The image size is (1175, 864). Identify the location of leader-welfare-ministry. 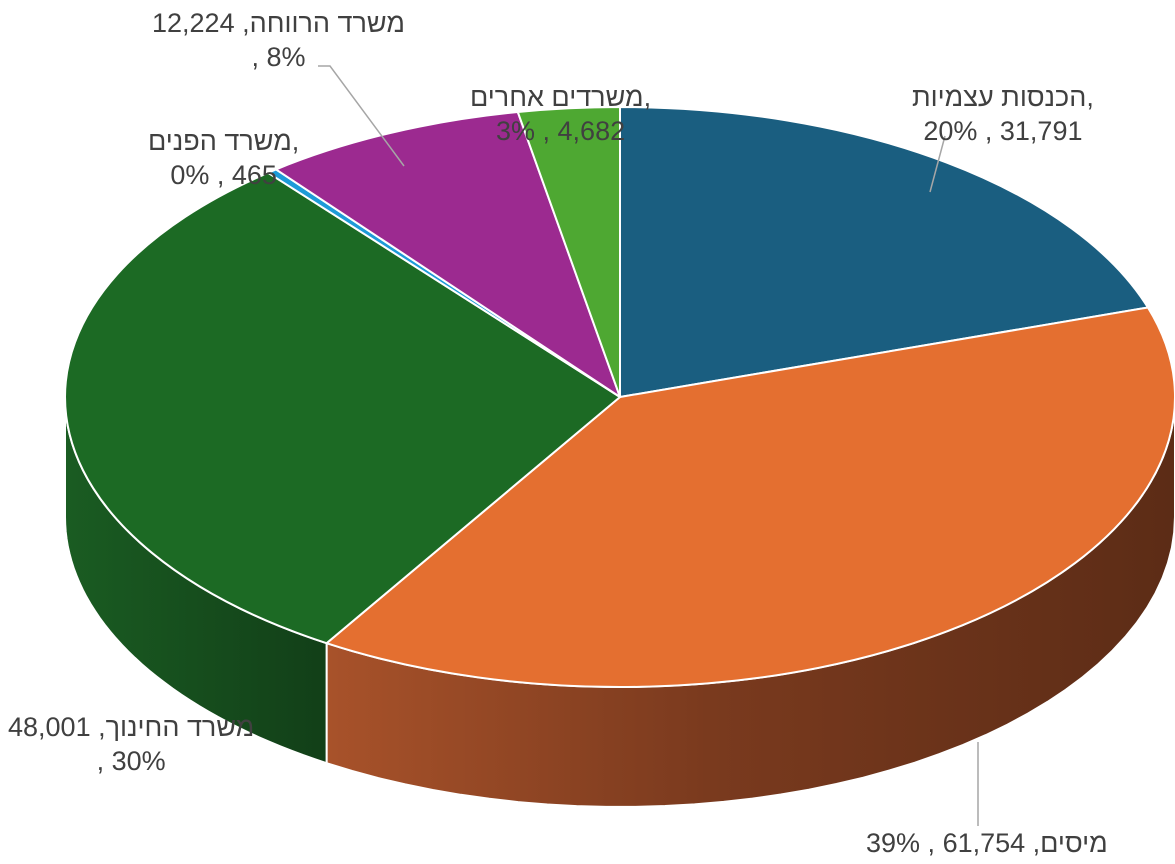
(361, 116).